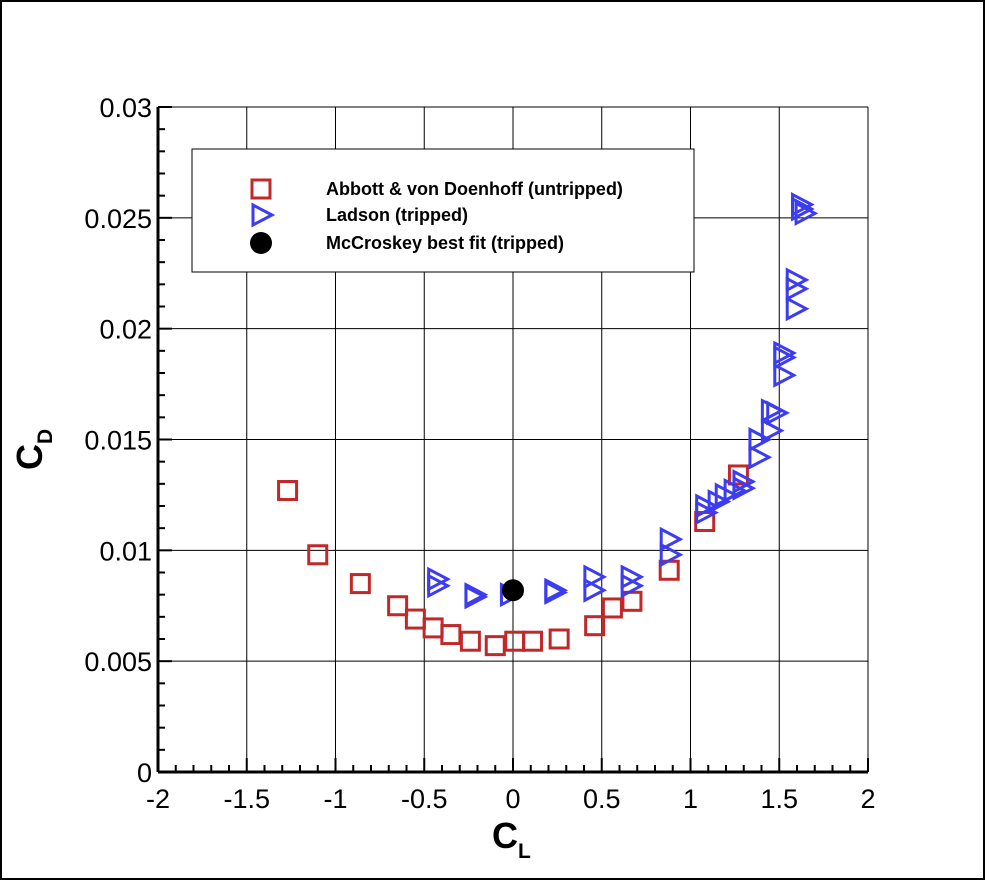 The image size is (985, 880). I want to click on legend-box, so click(443, 210).